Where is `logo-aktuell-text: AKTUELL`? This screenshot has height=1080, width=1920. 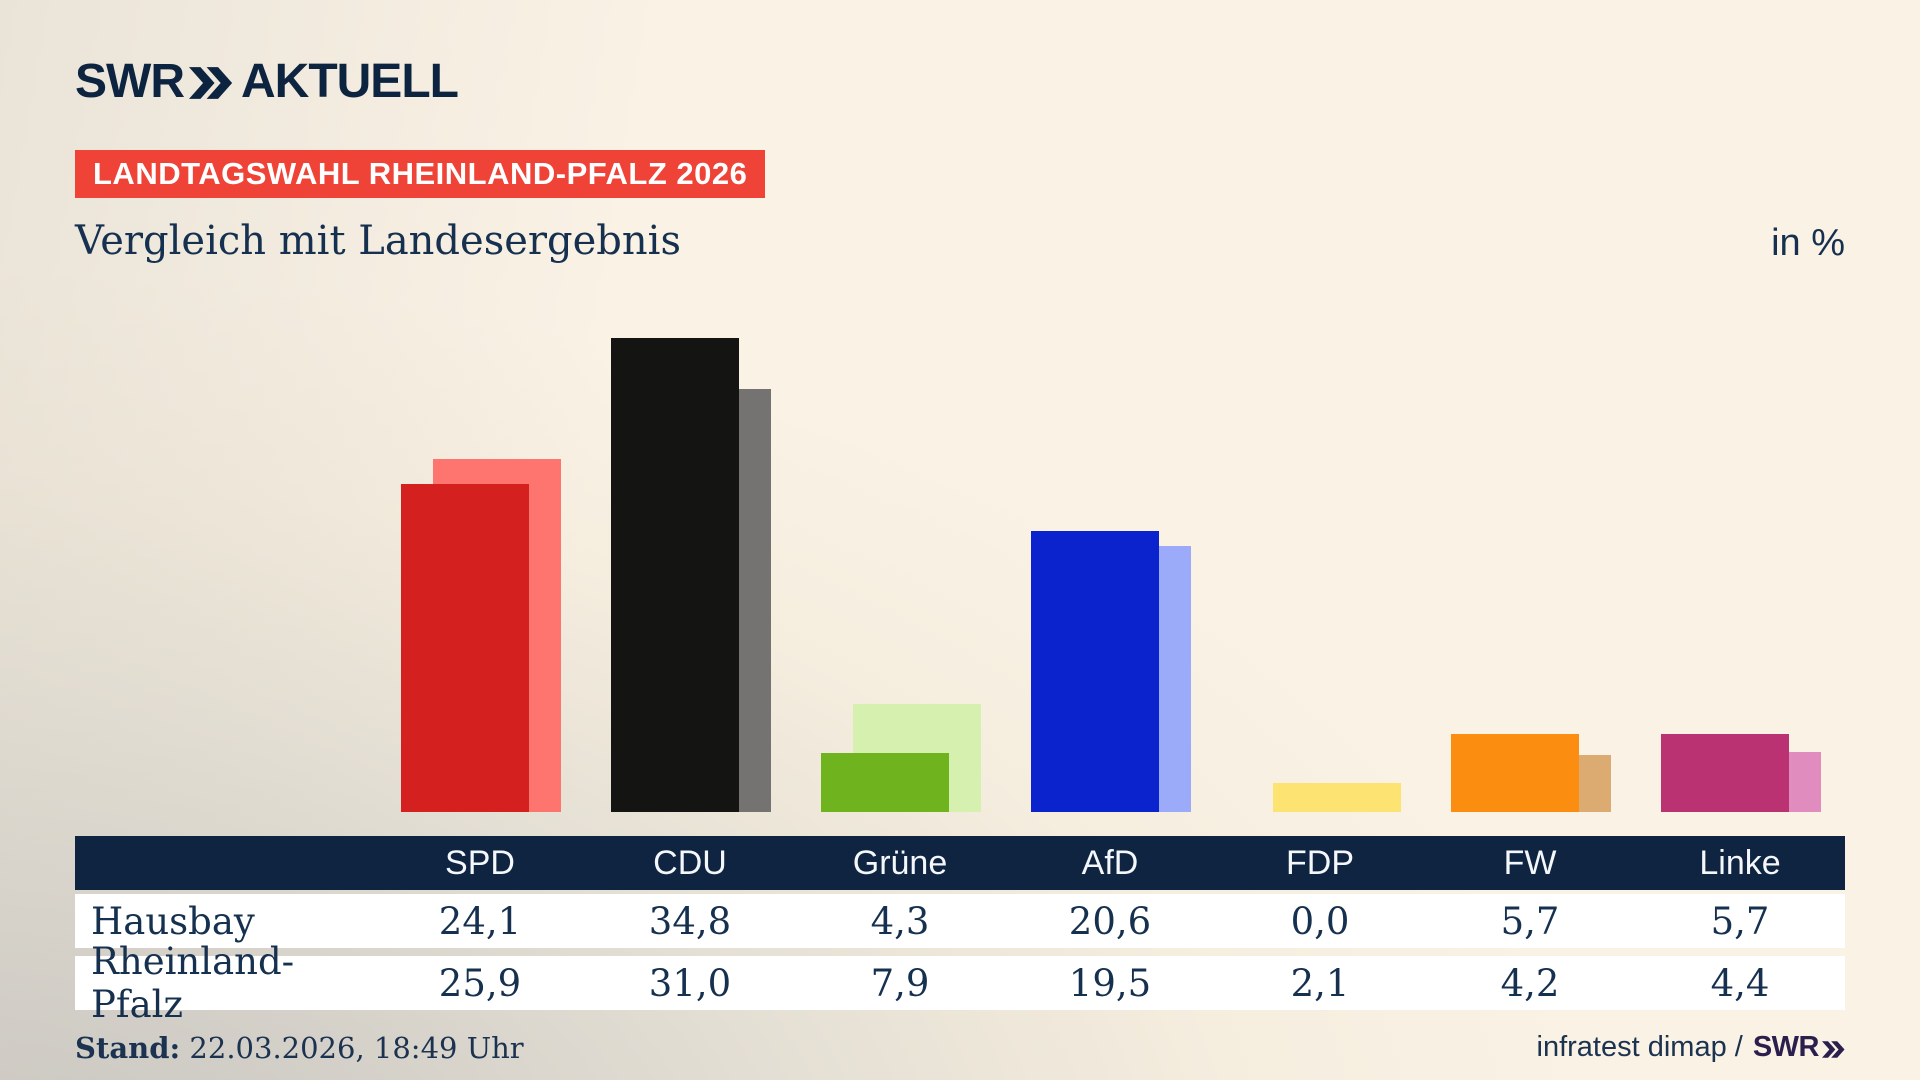 logo-aktuell-text: AKTUELL is located at coordinates (349, 81).